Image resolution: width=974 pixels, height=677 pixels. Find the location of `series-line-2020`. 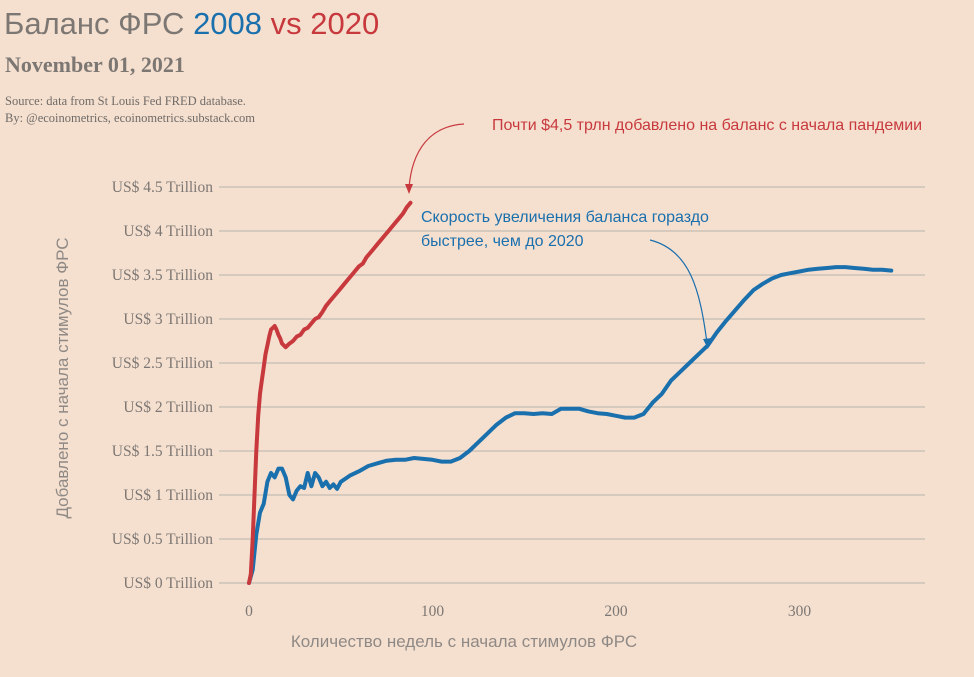

series-line-2020 is located at coordinates (330, 392).